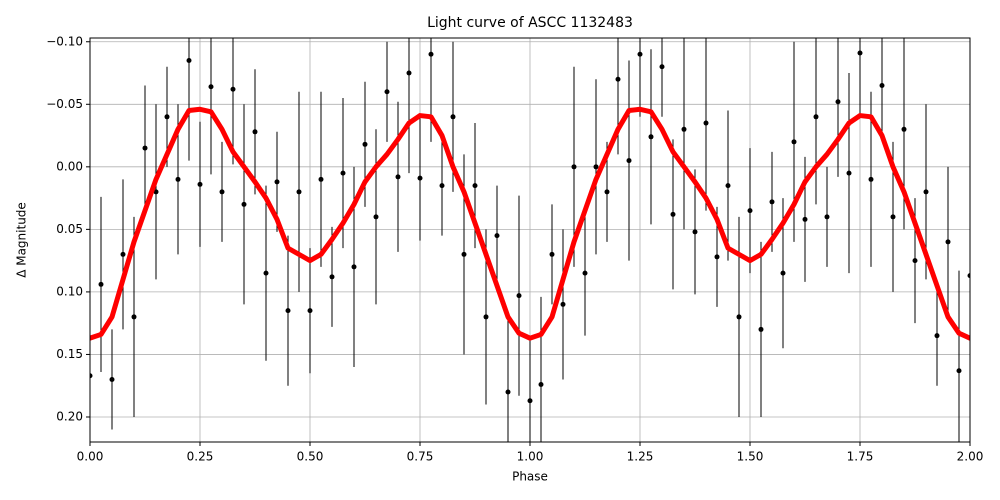 The height and width of the screenshot is (500, 1000). I want to click on x-axis-label: Phase, so click(530, 477).